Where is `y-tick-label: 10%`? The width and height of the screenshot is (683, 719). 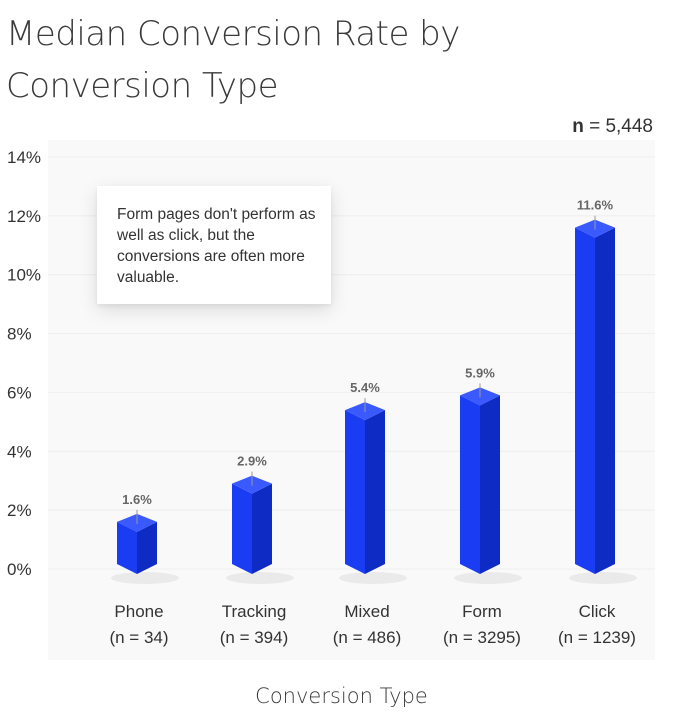
y-tick-label: 10% is located at coordinates (24, 275).